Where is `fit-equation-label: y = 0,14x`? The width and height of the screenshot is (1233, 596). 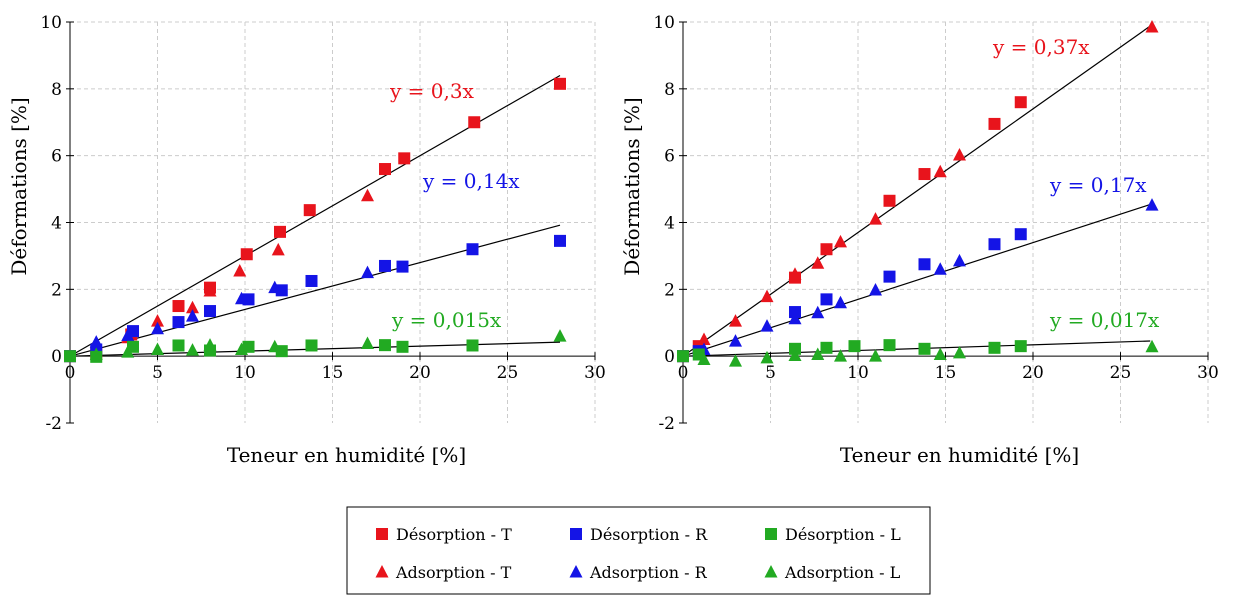
fit-equation-label: y = 0,14x is located at coordinates (471, 181).